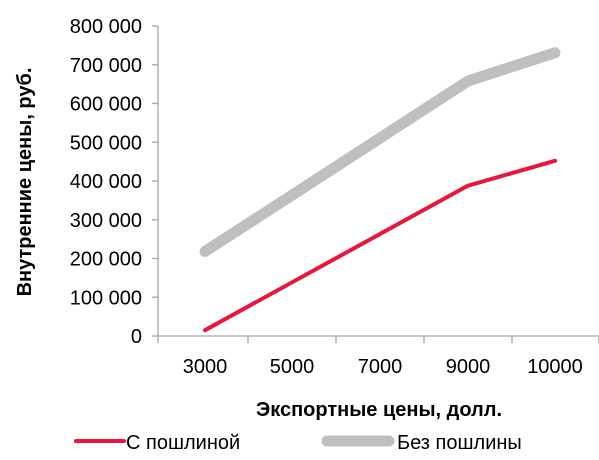  What do you see at coordinates (292, 367) in the screenshot?
I see `x-tick-label: 5000` at bounding box center [292, 367].